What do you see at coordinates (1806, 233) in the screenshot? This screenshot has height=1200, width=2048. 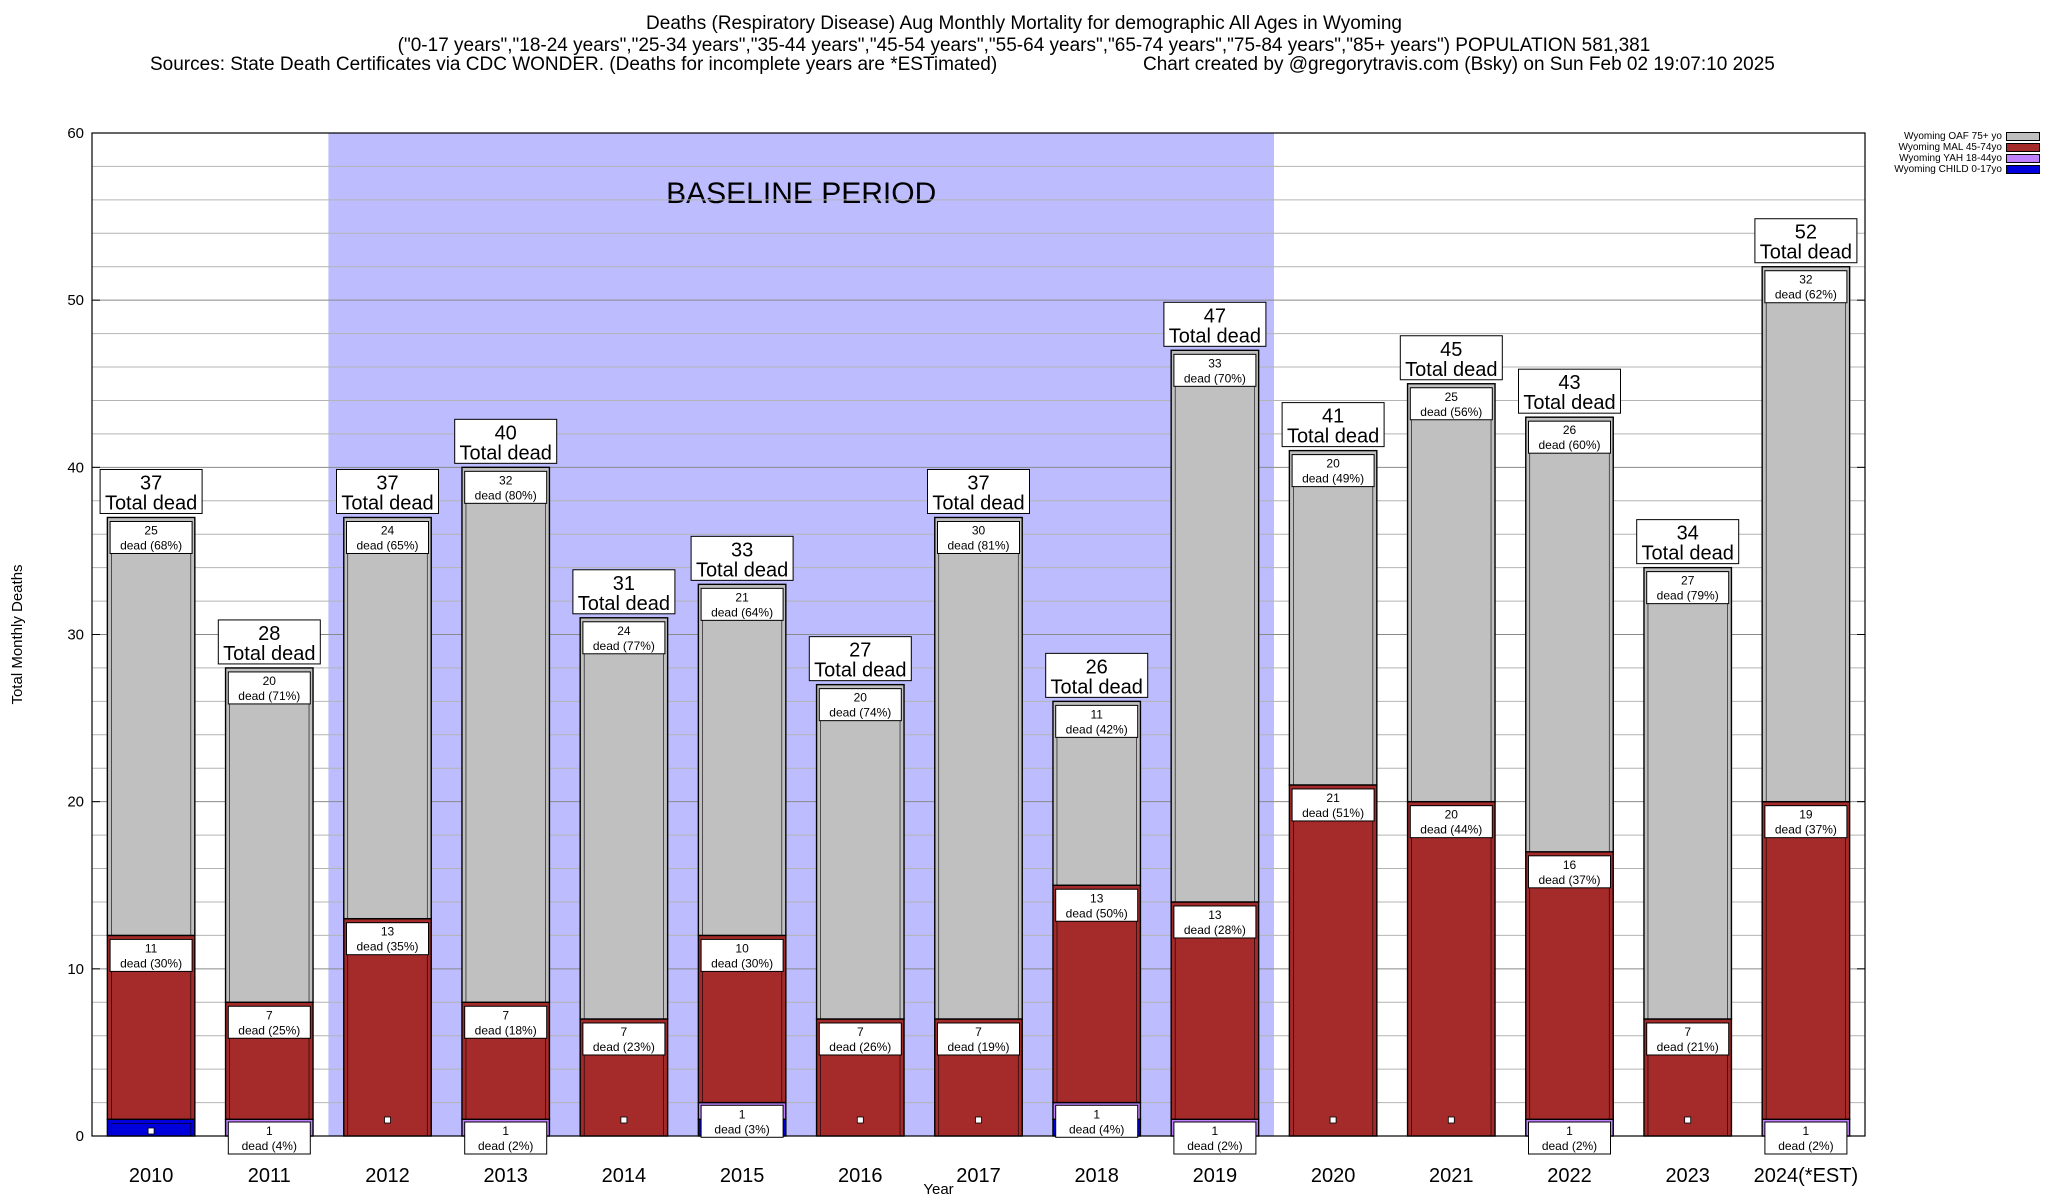 I see `total-label-value: 52` at bounding box center [1806, 233].